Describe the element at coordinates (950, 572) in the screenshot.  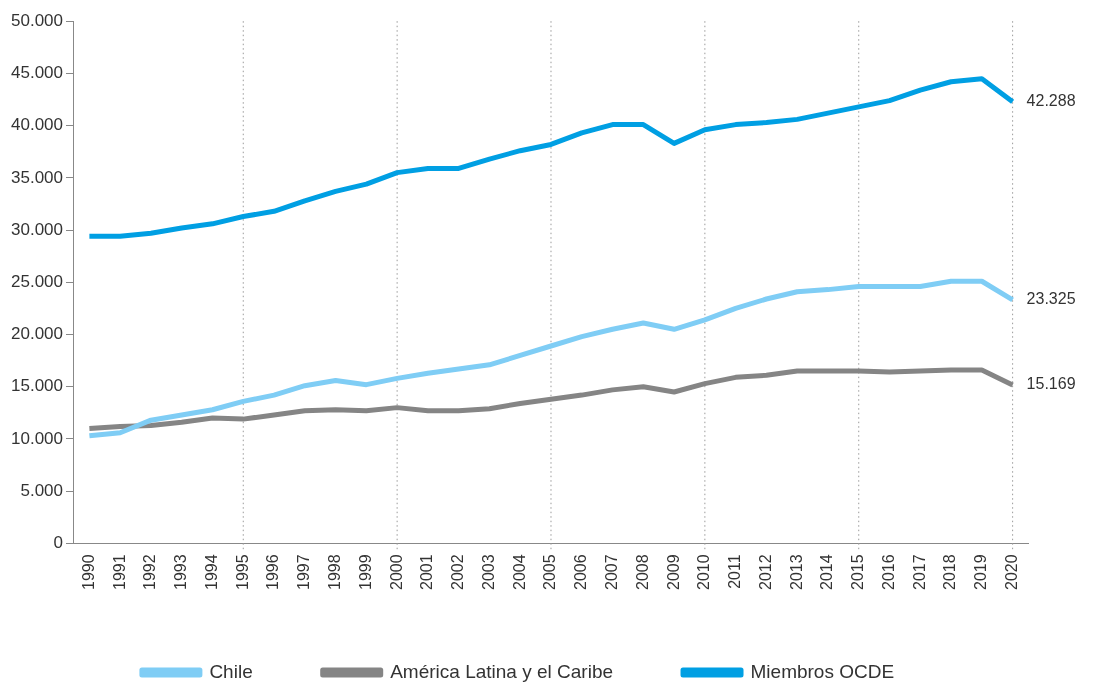
I see `x-tick-label: 2018` at that location.